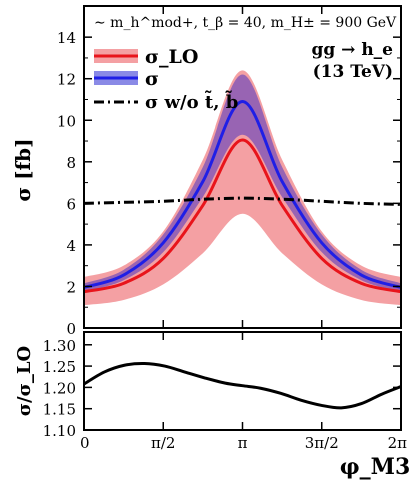  What do you see at coordinates (71, 246) in the screenshot?
I see `main-y-tick-label: 4` at bounding box center [71, 246].